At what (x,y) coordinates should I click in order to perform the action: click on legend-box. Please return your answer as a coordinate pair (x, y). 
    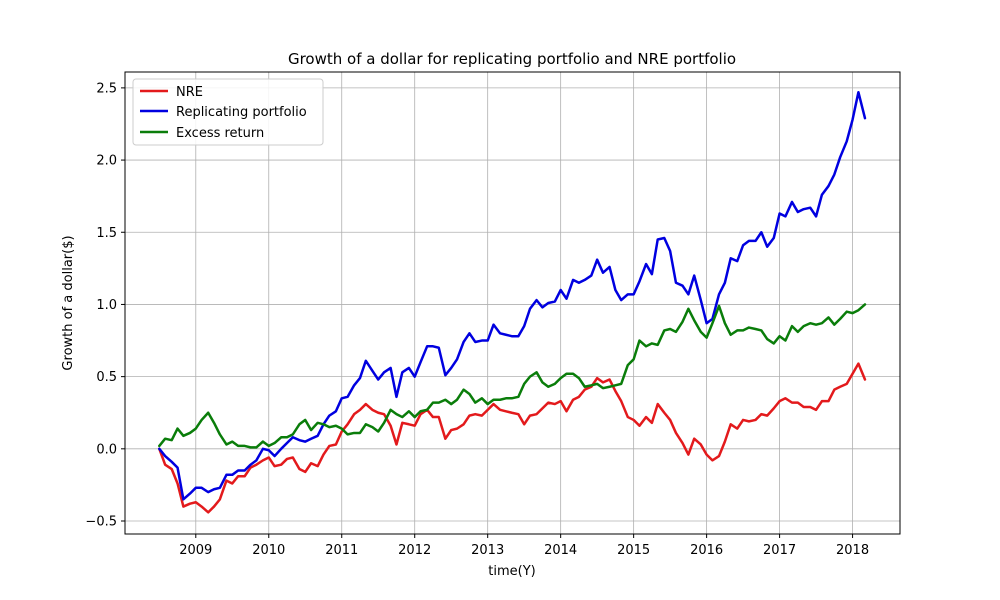
    Looking at the image, I should click on (228, 112).